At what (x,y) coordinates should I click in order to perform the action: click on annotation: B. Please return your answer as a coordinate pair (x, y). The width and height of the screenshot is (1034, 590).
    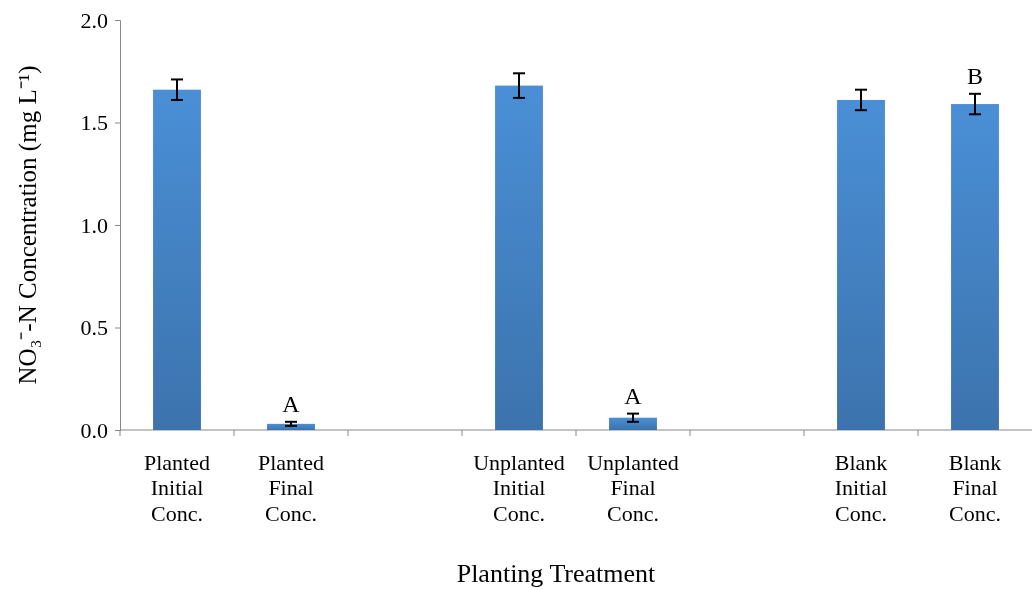
    Looking at the image, I should click on (975, 75).